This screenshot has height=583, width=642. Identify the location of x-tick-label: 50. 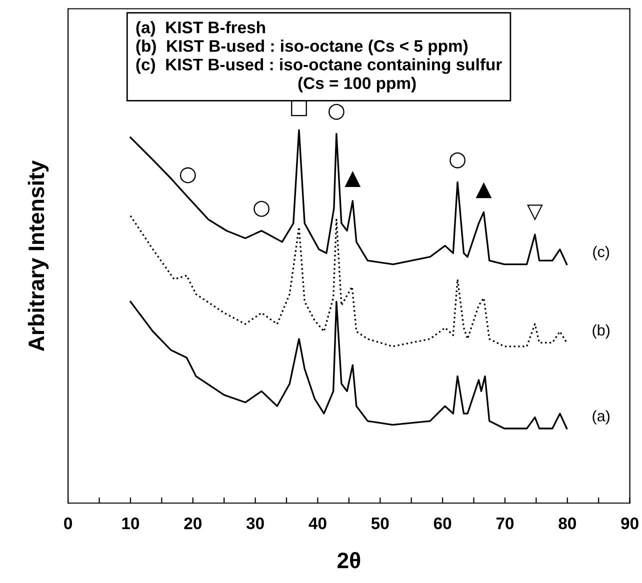
(380, 523).